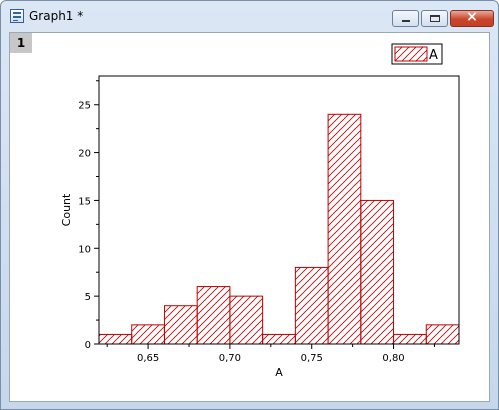 This screenshot has height=410, width=499. Describe the element at coordinates (249, 16) in the screenshot. I see `title-bar: Graph1 * ×` at that location.